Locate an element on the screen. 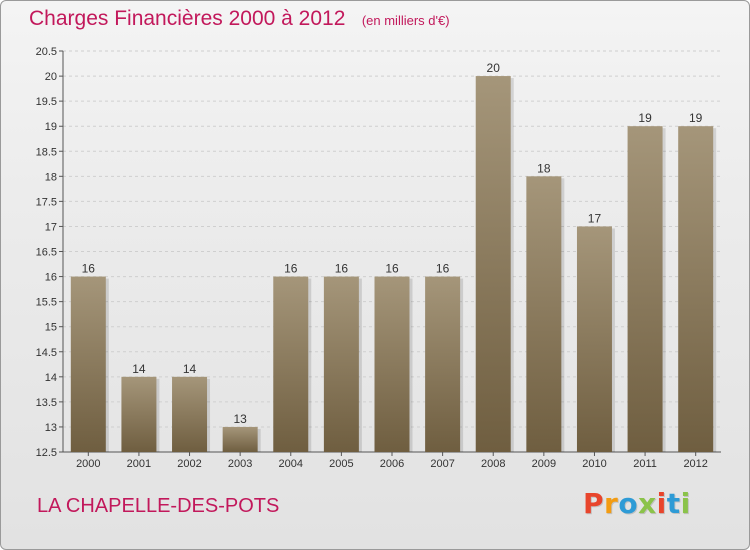  y-tick-label: 17.5 is located at coordinates (46, 202).